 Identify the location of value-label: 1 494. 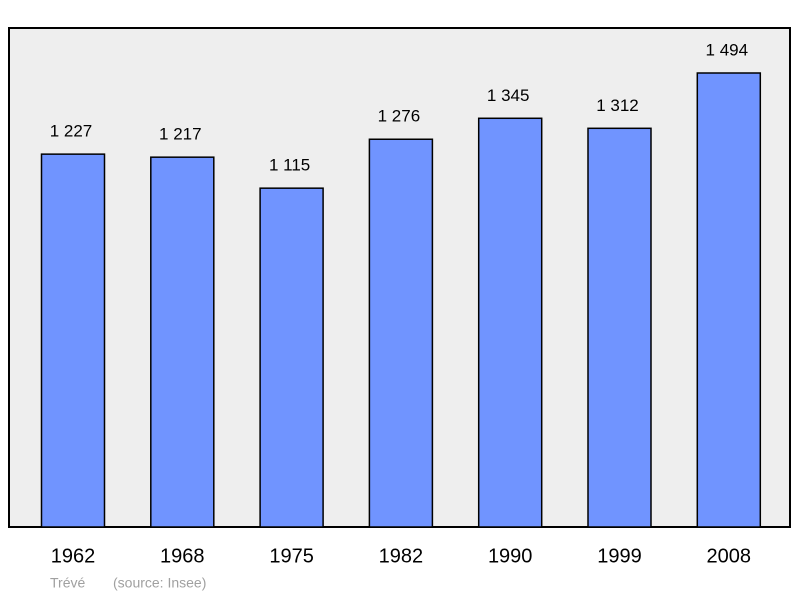
(727, 49).